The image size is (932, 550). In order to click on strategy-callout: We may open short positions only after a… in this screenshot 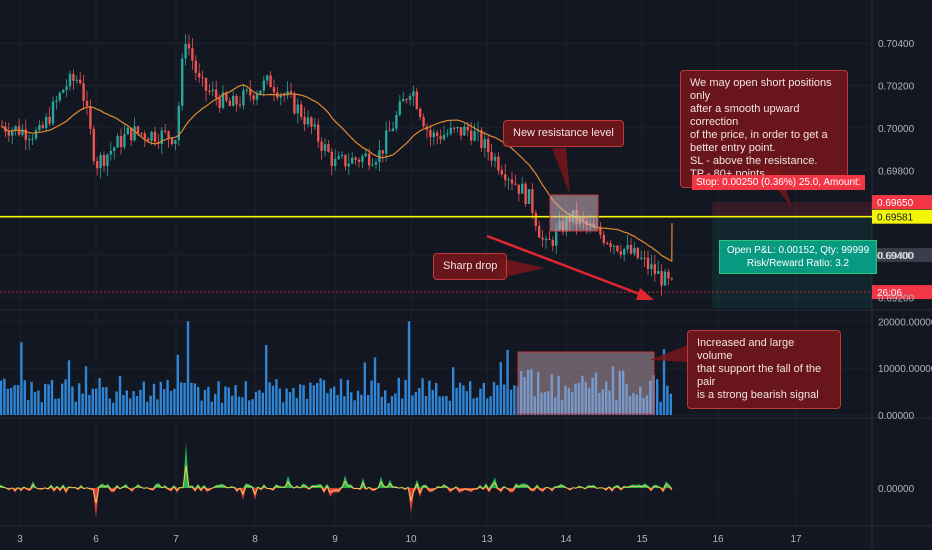, I will do `click(764, 129)`.